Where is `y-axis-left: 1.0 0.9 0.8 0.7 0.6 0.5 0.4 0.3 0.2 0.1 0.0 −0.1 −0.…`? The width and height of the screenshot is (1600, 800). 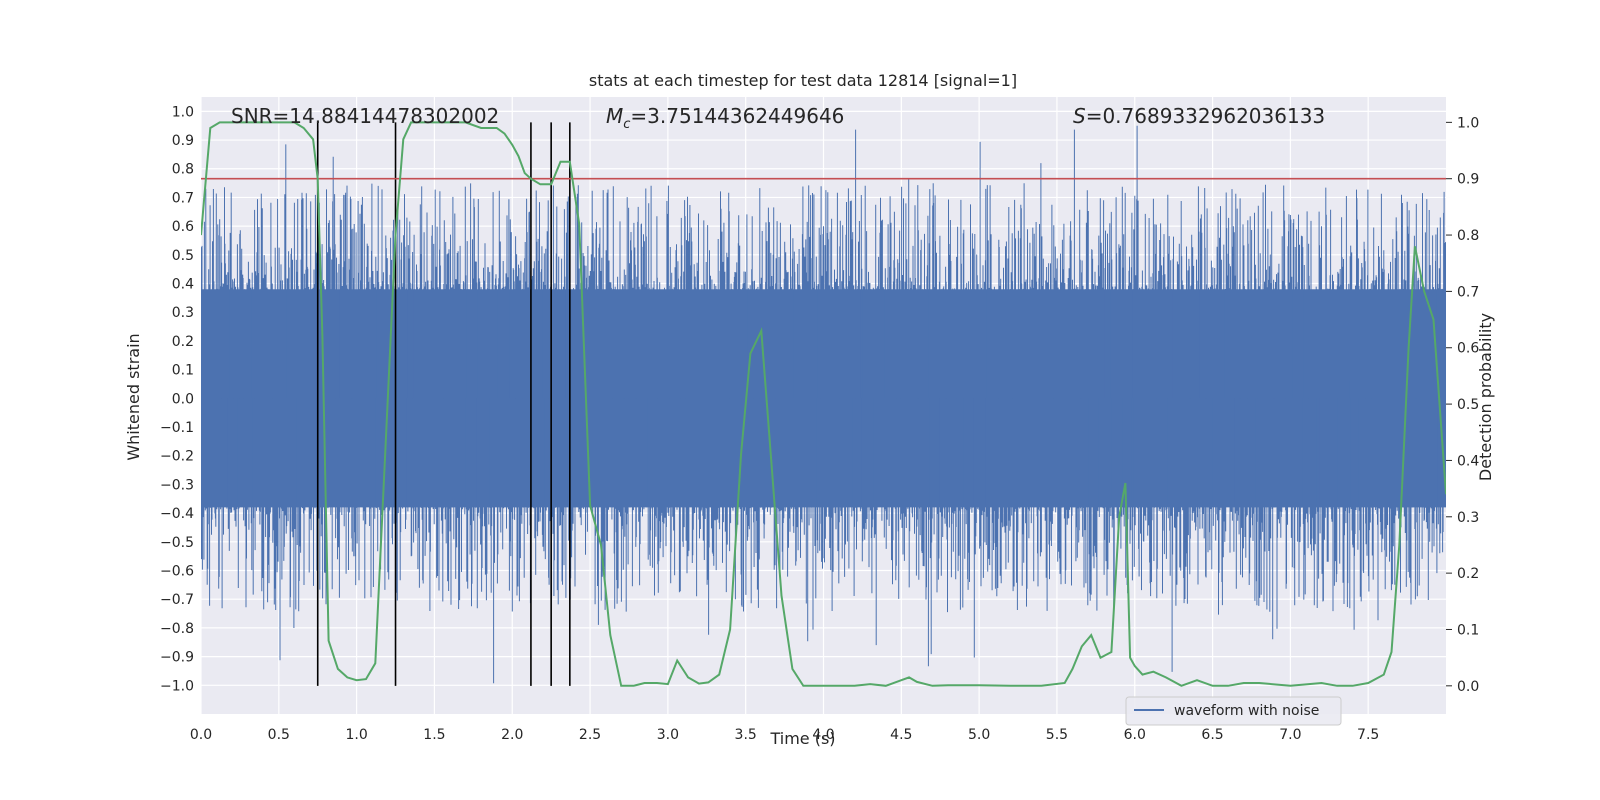 y-axis-left: 1.0 0.9 0.8 0.7 0.6 0.5 0.4 0.3 0.2 0.1 0.0 −0.1 −0.… is located at coordinates (177, 399).